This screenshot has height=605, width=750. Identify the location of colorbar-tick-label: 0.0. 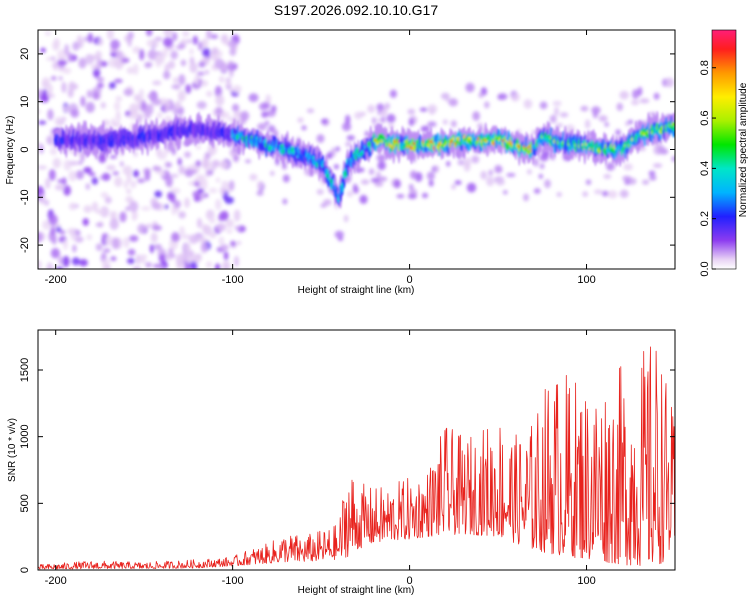
(705, 268).